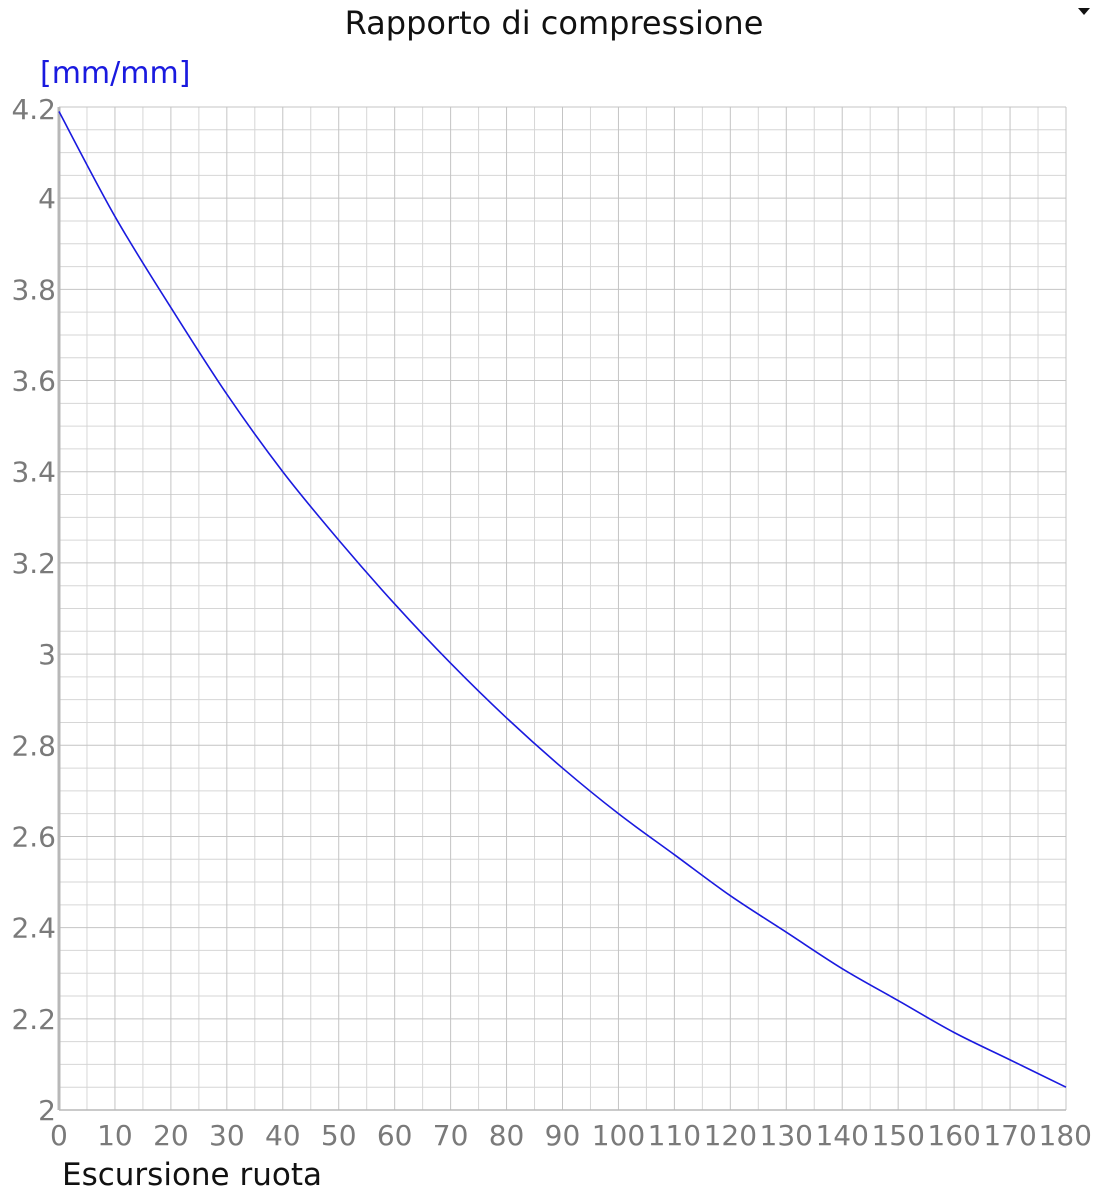 This screenshot has width=1108, height=1200. What do you see at coordinates (395, 1135) in the screenshot?
I see `x-tick-label: 60` at bounding box center [395, 1135].